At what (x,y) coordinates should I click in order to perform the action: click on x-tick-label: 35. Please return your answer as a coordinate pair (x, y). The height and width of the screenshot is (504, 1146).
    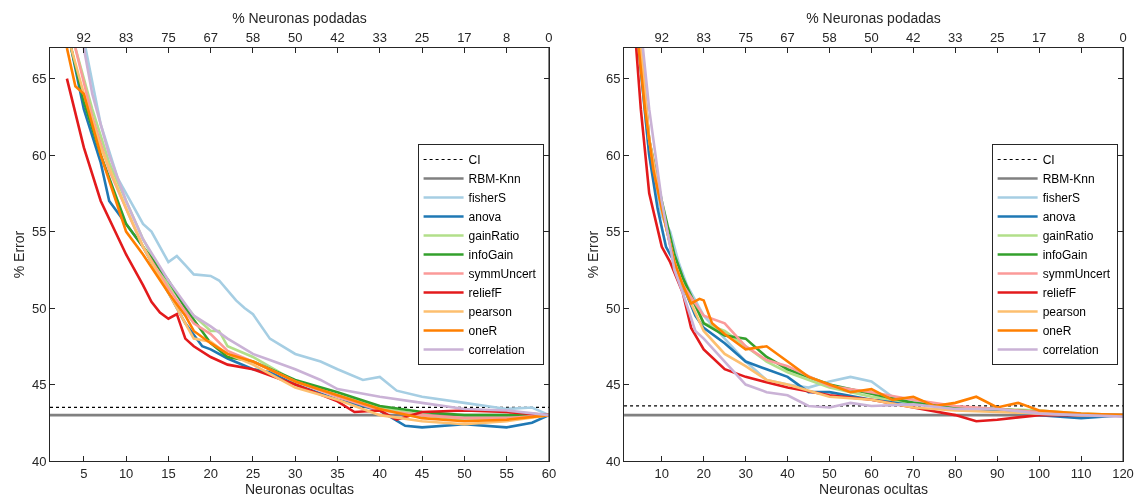
    Looking at the image, I should click on (337, 473).